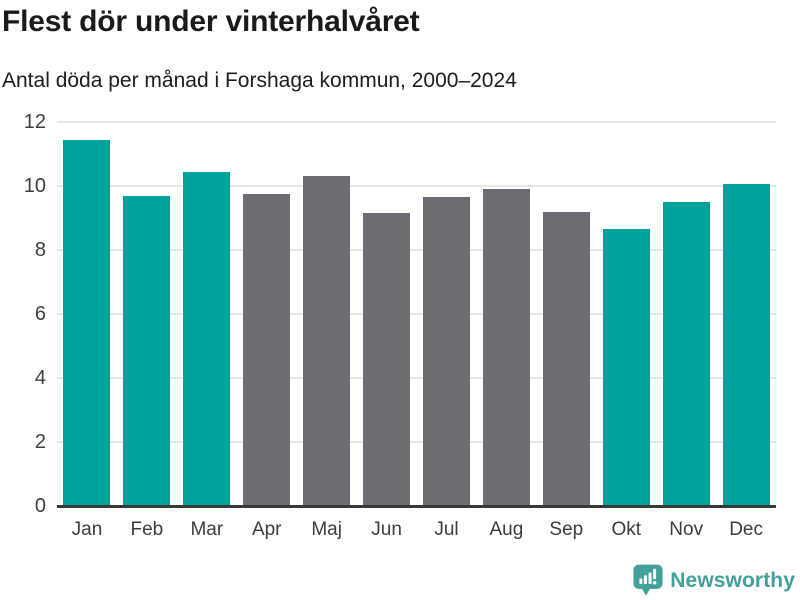 The image size is (800, 600). I want to click on bar-slot-mar, so click(207, 314).